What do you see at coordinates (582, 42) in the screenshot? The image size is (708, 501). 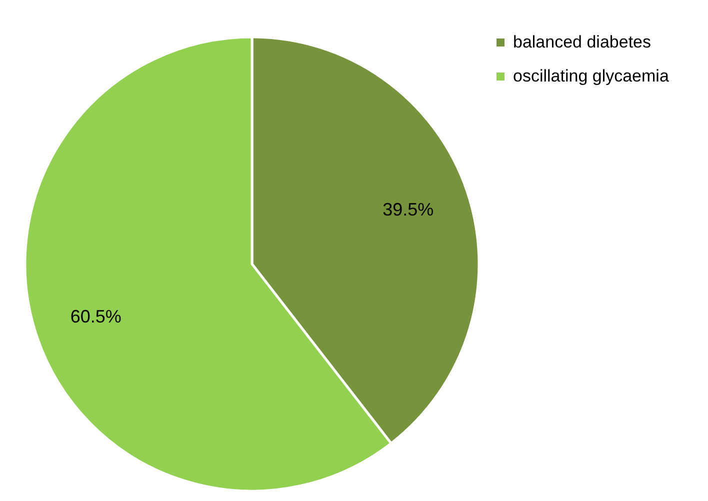 I see `legend-label: balanced diabetes` at bounding box center [582, 42].